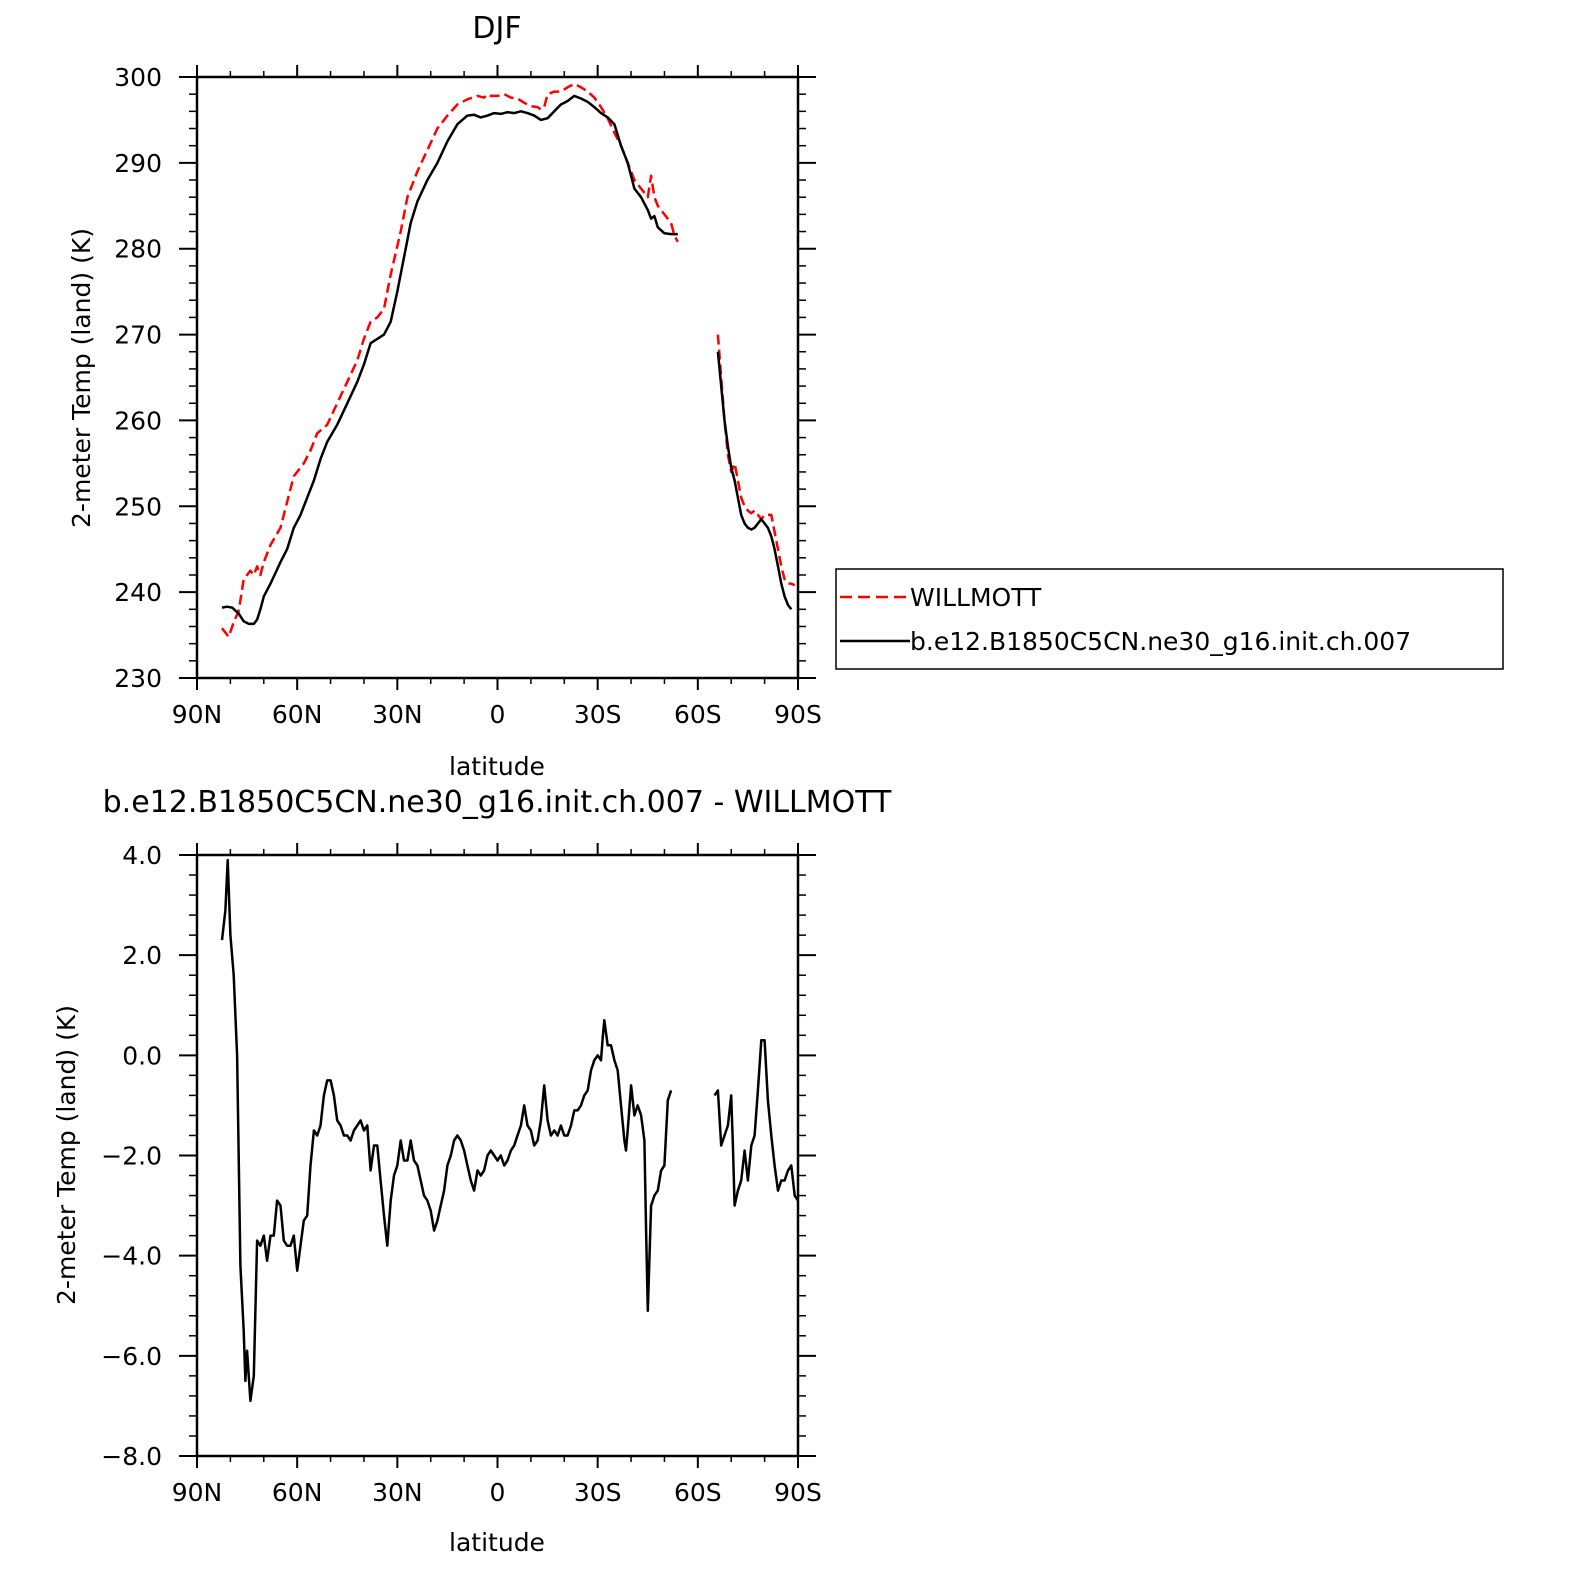 This screenshot has height=1569, width=1572. Describe the element at coordinates (138, 77) in the screenshot. I see `top-y-tick-label: 300` at that location.